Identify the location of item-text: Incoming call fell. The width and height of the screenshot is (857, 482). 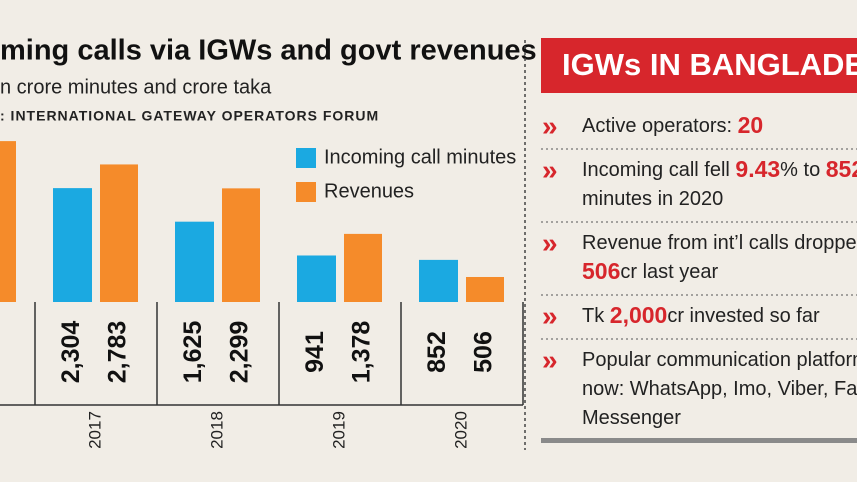
(658, 170).